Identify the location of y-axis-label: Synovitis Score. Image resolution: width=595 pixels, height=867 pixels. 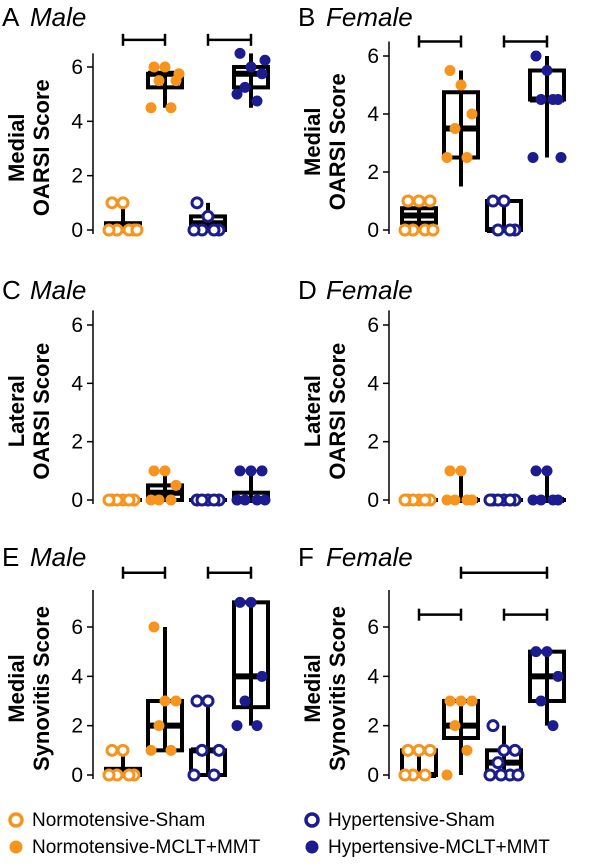
(41, 688).